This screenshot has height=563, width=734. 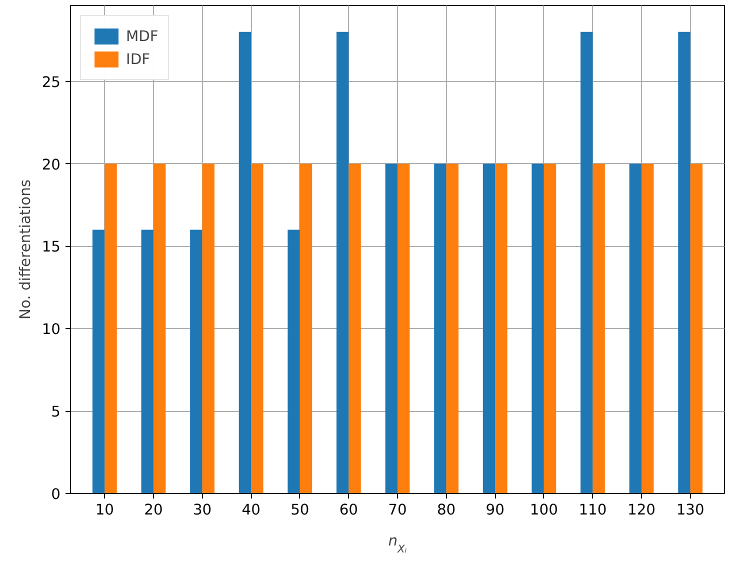 I want to click on y-tick-label: 20, so click(x=51, y=165).